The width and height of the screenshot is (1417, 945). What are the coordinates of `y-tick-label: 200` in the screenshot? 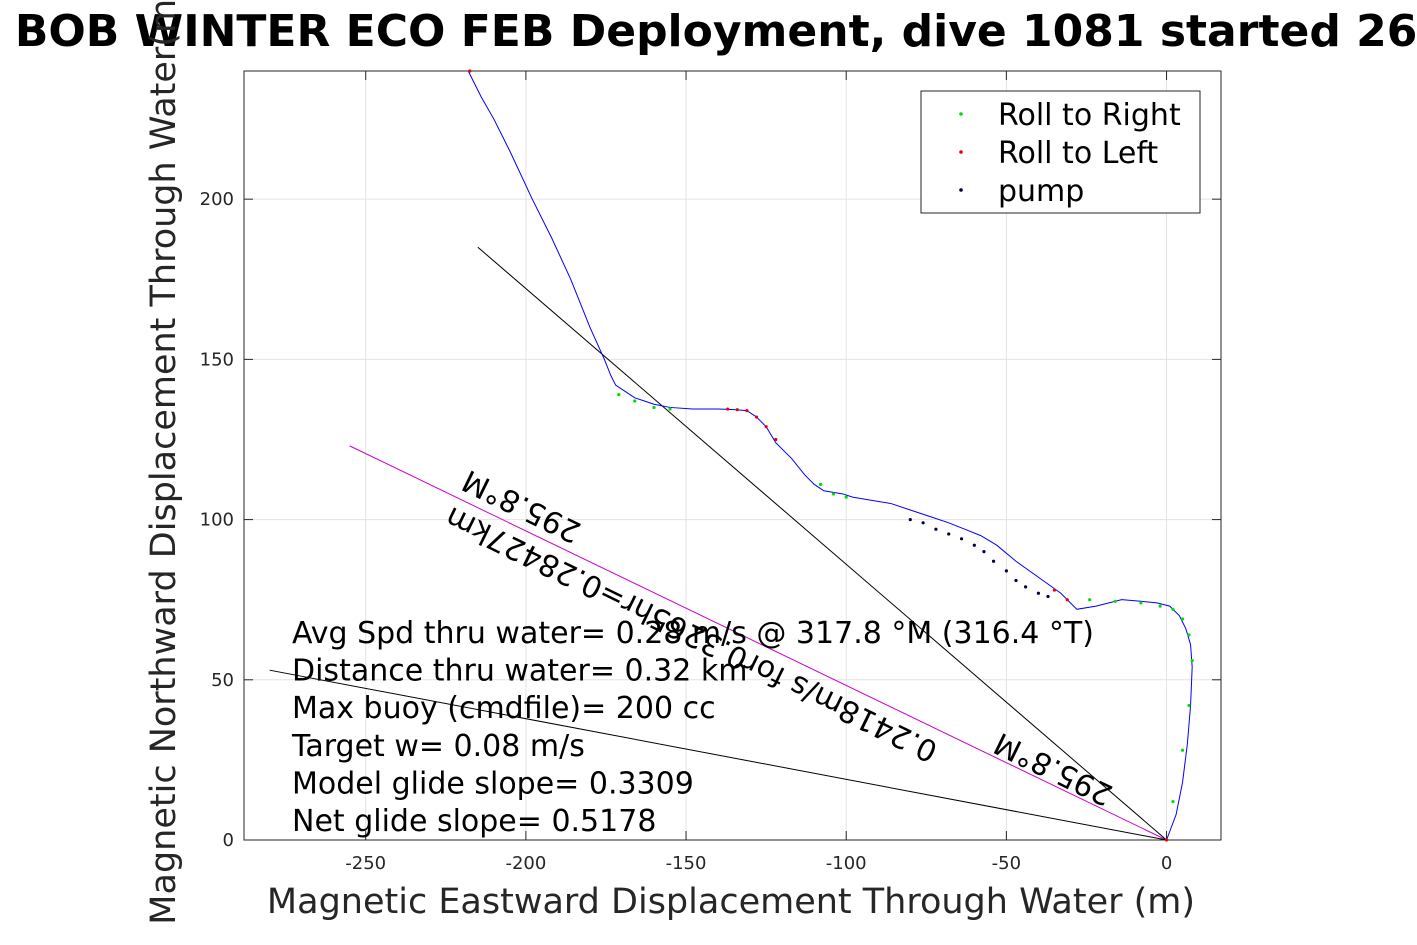 It's located at (217, 199).